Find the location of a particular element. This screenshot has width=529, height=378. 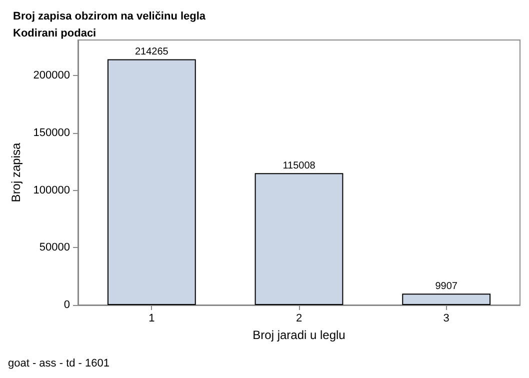

data-label: 115008 is located at coordinates (299, 166).